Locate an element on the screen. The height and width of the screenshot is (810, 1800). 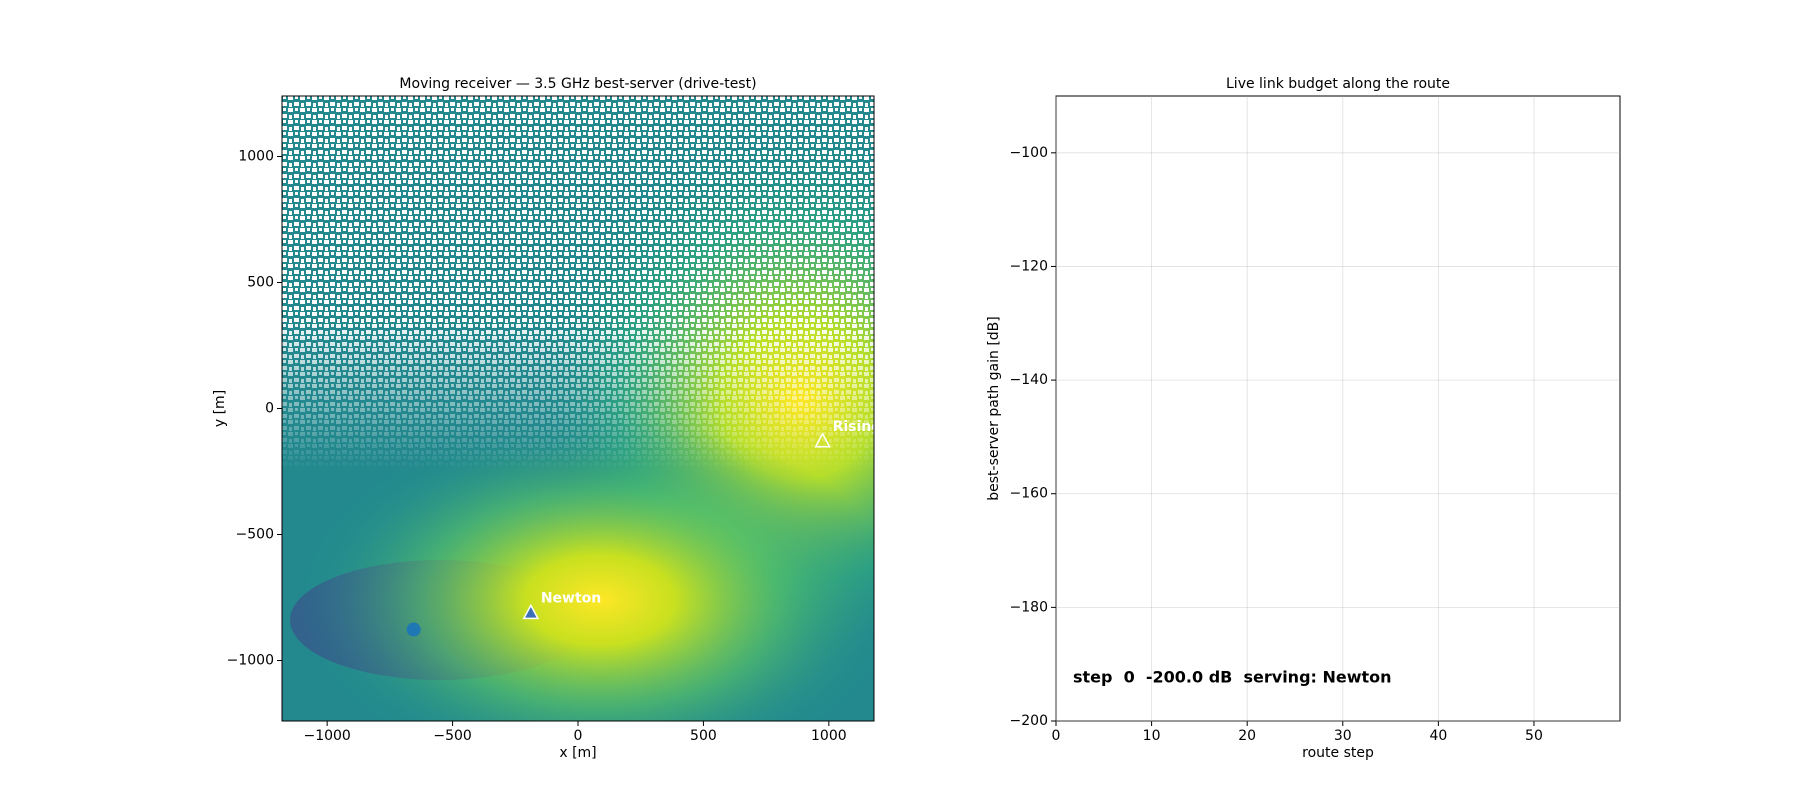
x-tick-label: 40 is located at coordinates (1438, 736).